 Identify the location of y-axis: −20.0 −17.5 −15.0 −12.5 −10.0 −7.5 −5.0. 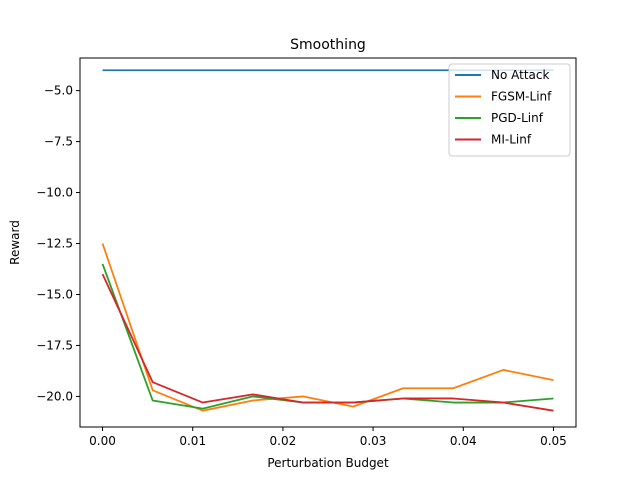
(58, 243).